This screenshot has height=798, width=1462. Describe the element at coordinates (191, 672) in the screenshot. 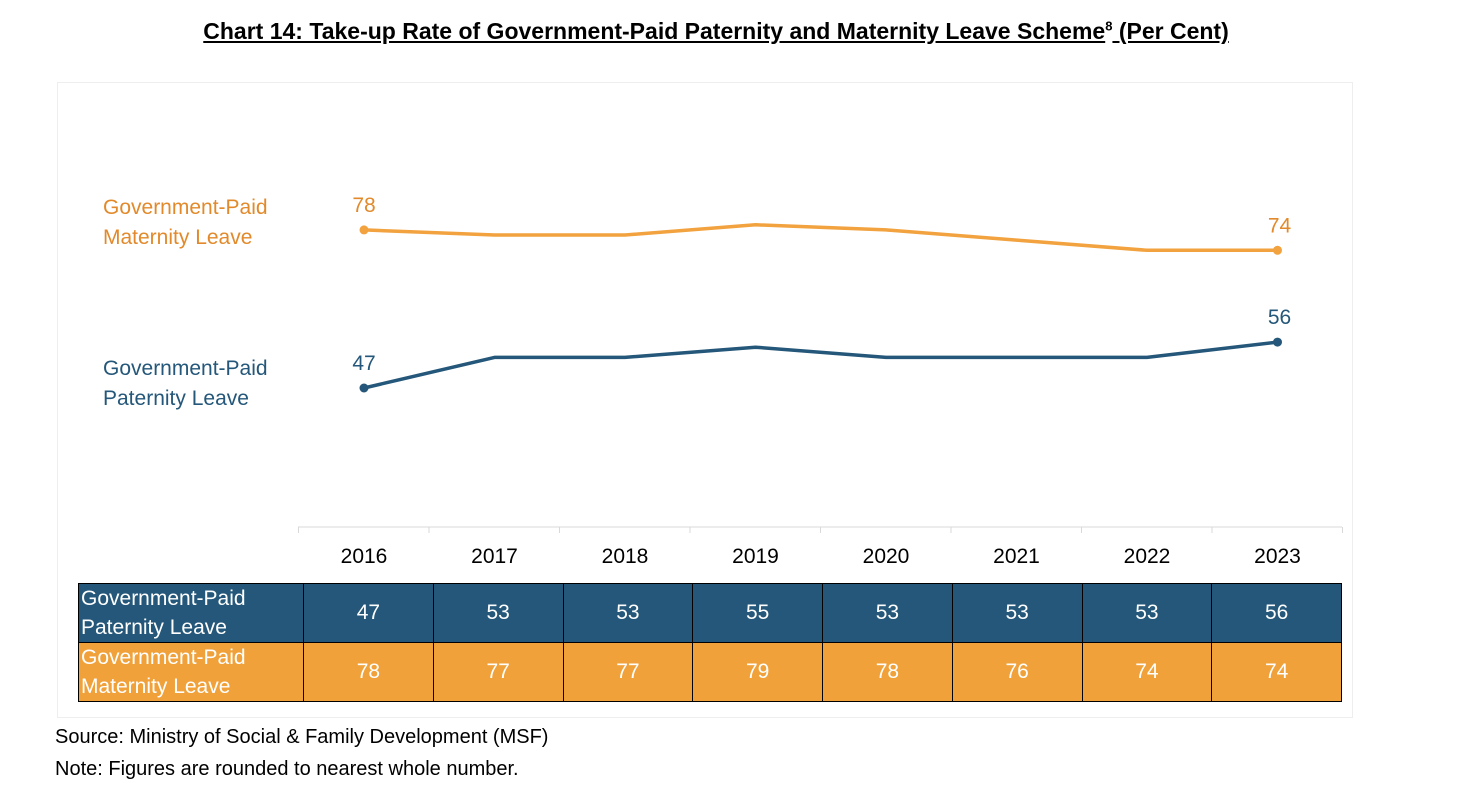

I see `table-row-header-maternity: Government-Paid Maternity Leave` at that location.